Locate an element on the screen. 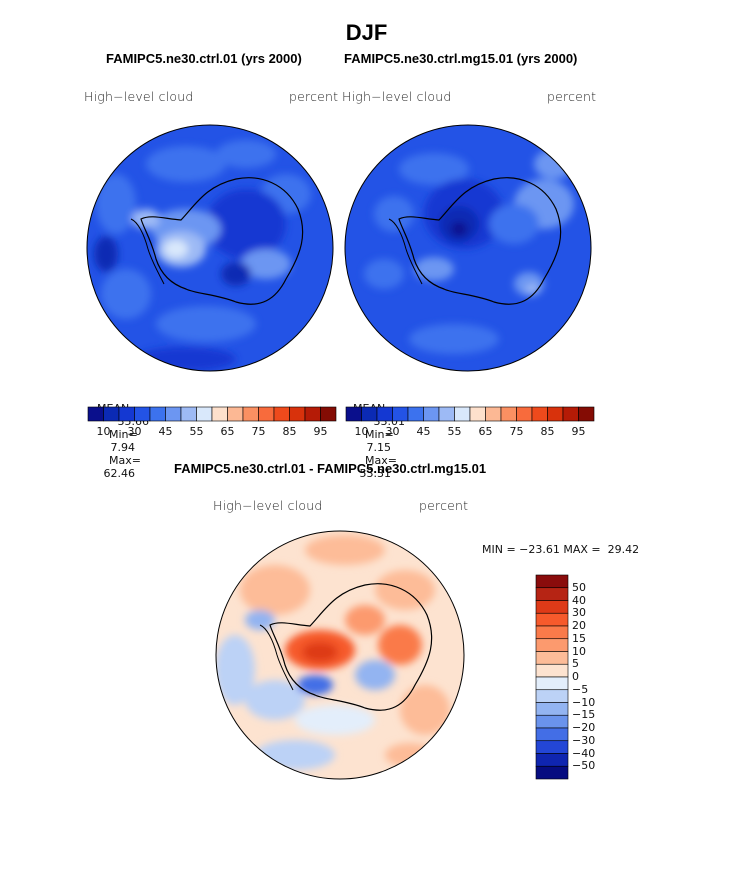 The height and width of the screenshot is (882, 733). colorbar-tick-label: 0 is located at coordinates (575, 676).